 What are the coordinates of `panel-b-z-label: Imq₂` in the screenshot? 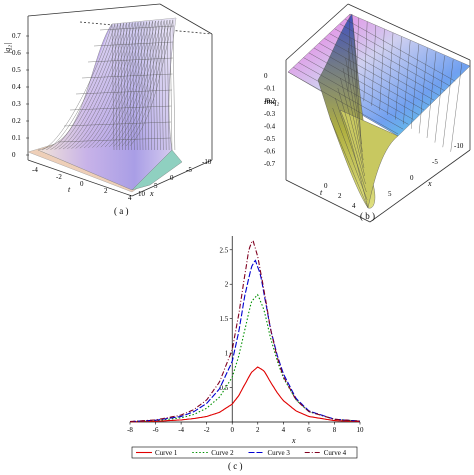 It's located at (271, 101).